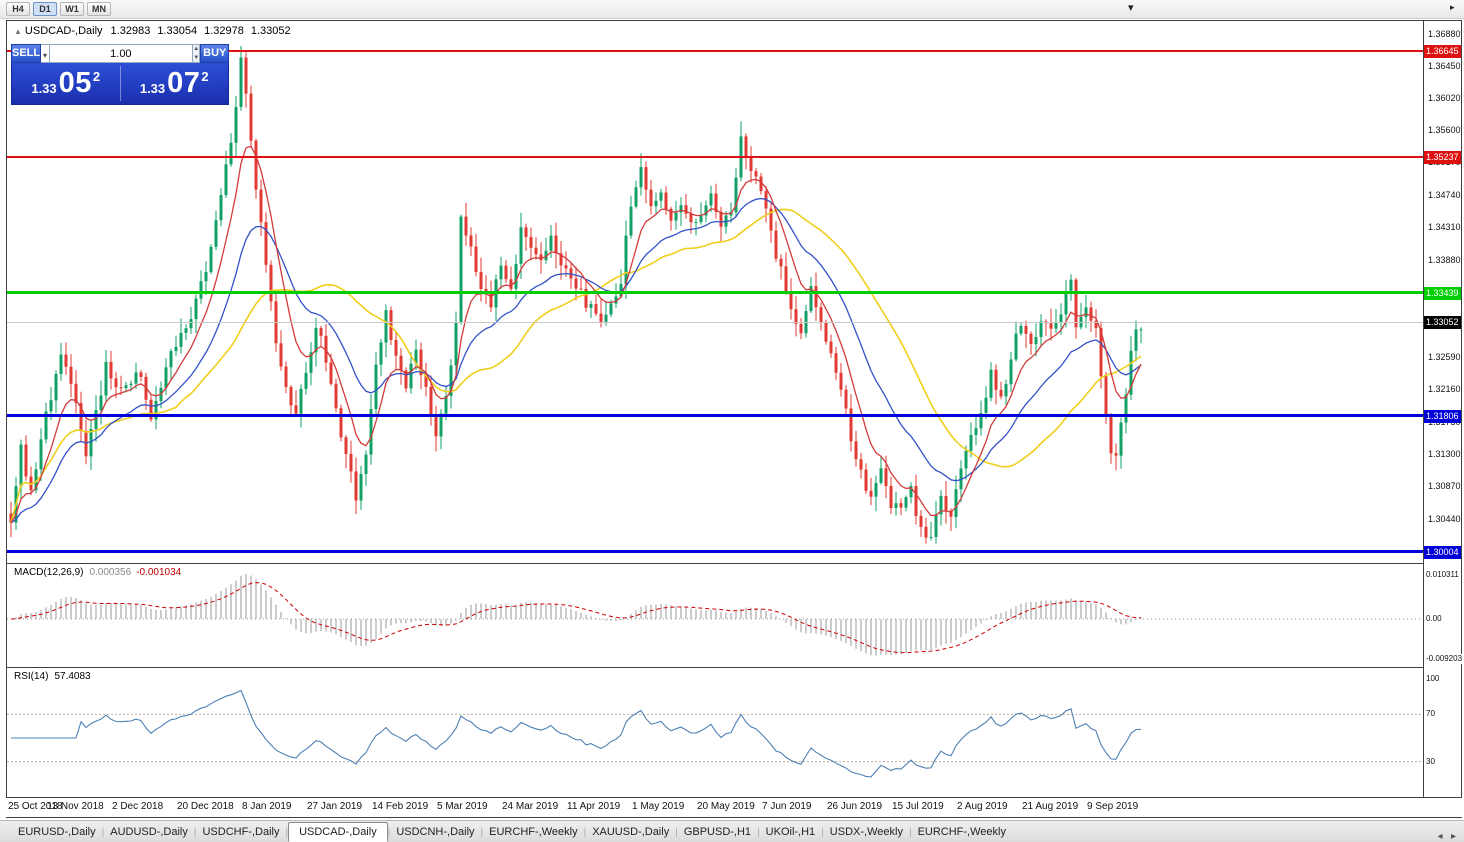 The image size is (1464, 842). What do you see at coordinates (1430, 714) in the screenshot?
I see `rsi-scale-tick: 70` at bounding box center [1430, 714].